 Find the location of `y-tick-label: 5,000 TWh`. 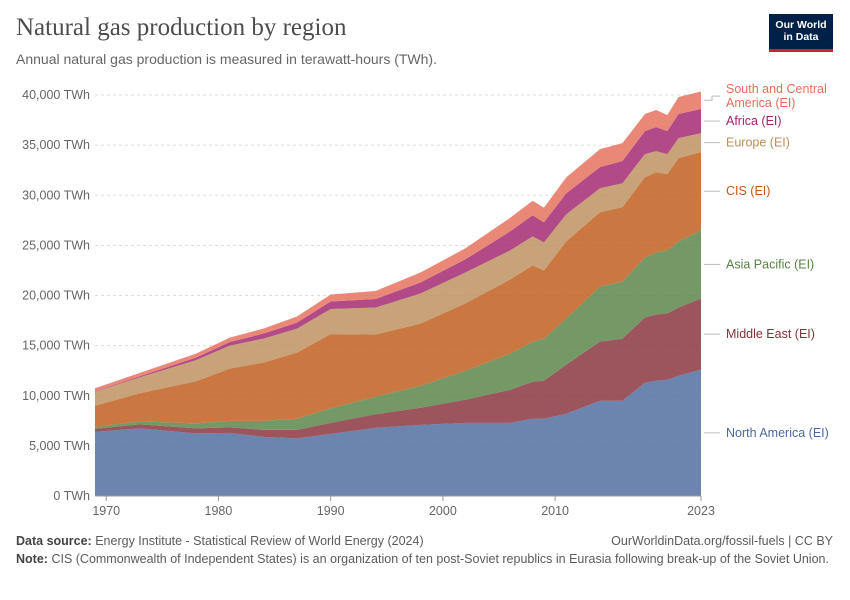

y-tick-label: 5,000 TWh is located at coordinates (59, 446).